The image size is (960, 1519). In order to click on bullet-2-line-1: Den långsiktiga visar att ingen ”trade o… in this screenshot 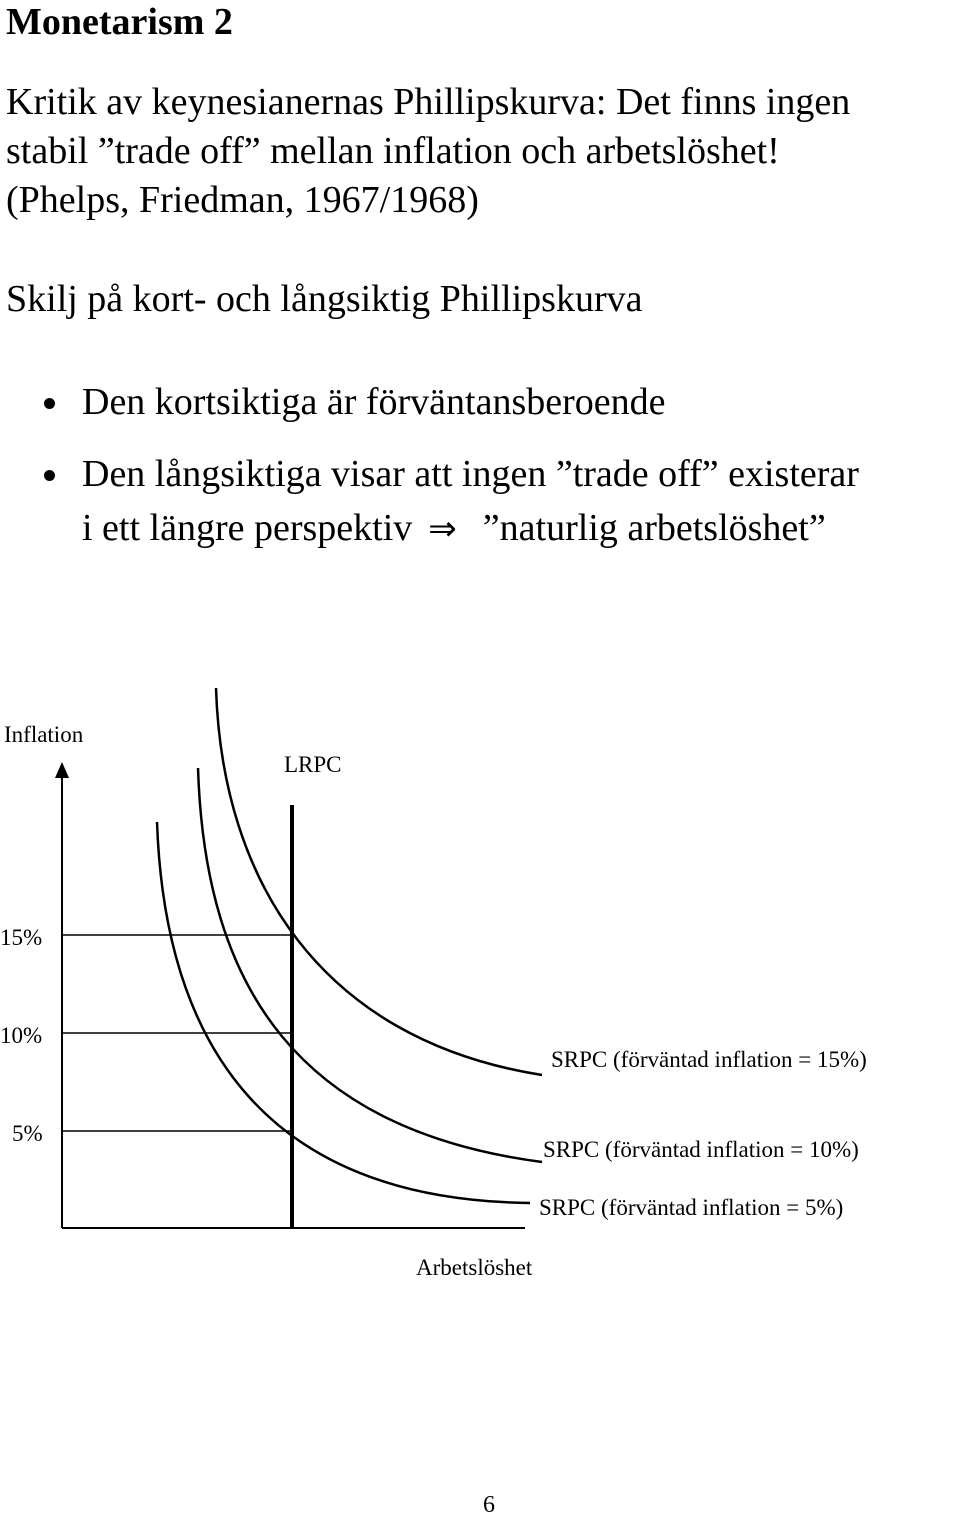, I will do `click(470, 474)`.